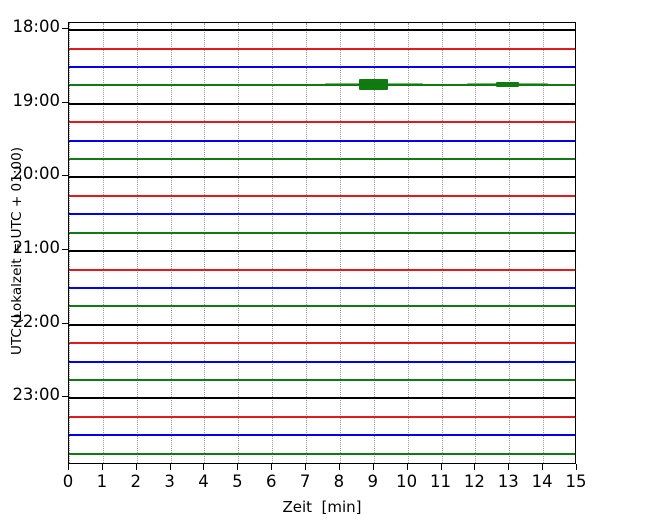 The width and height of the screenshot is (650, 520). What do you see at coordinates (407, 481) in the screenshot?
I see `x-tick-label: 10` at bounding box center [407, 481].